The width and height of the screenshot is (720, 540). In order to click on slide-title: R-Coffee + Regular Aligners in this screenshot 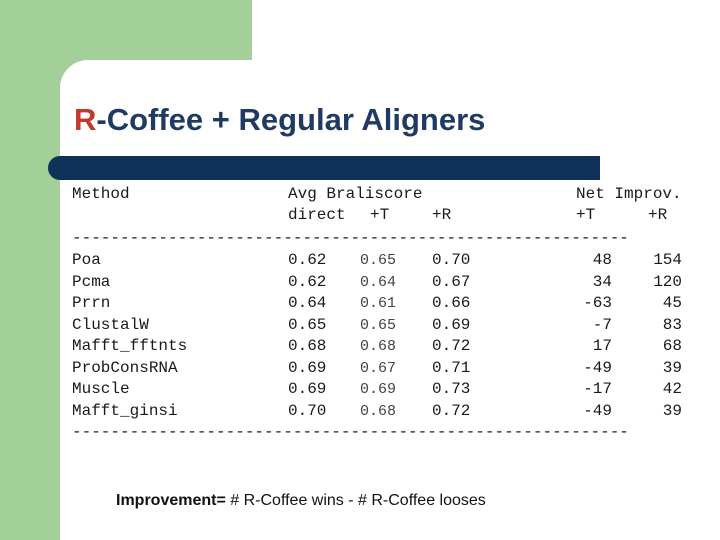, I will do `click(279, 120)`.